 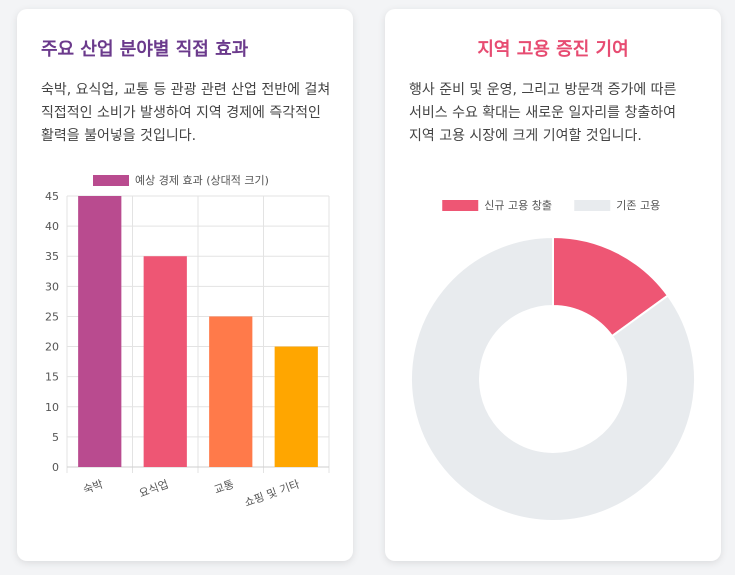 I want to click on x-tick-label: 요식업, so click(x=153, y=489).